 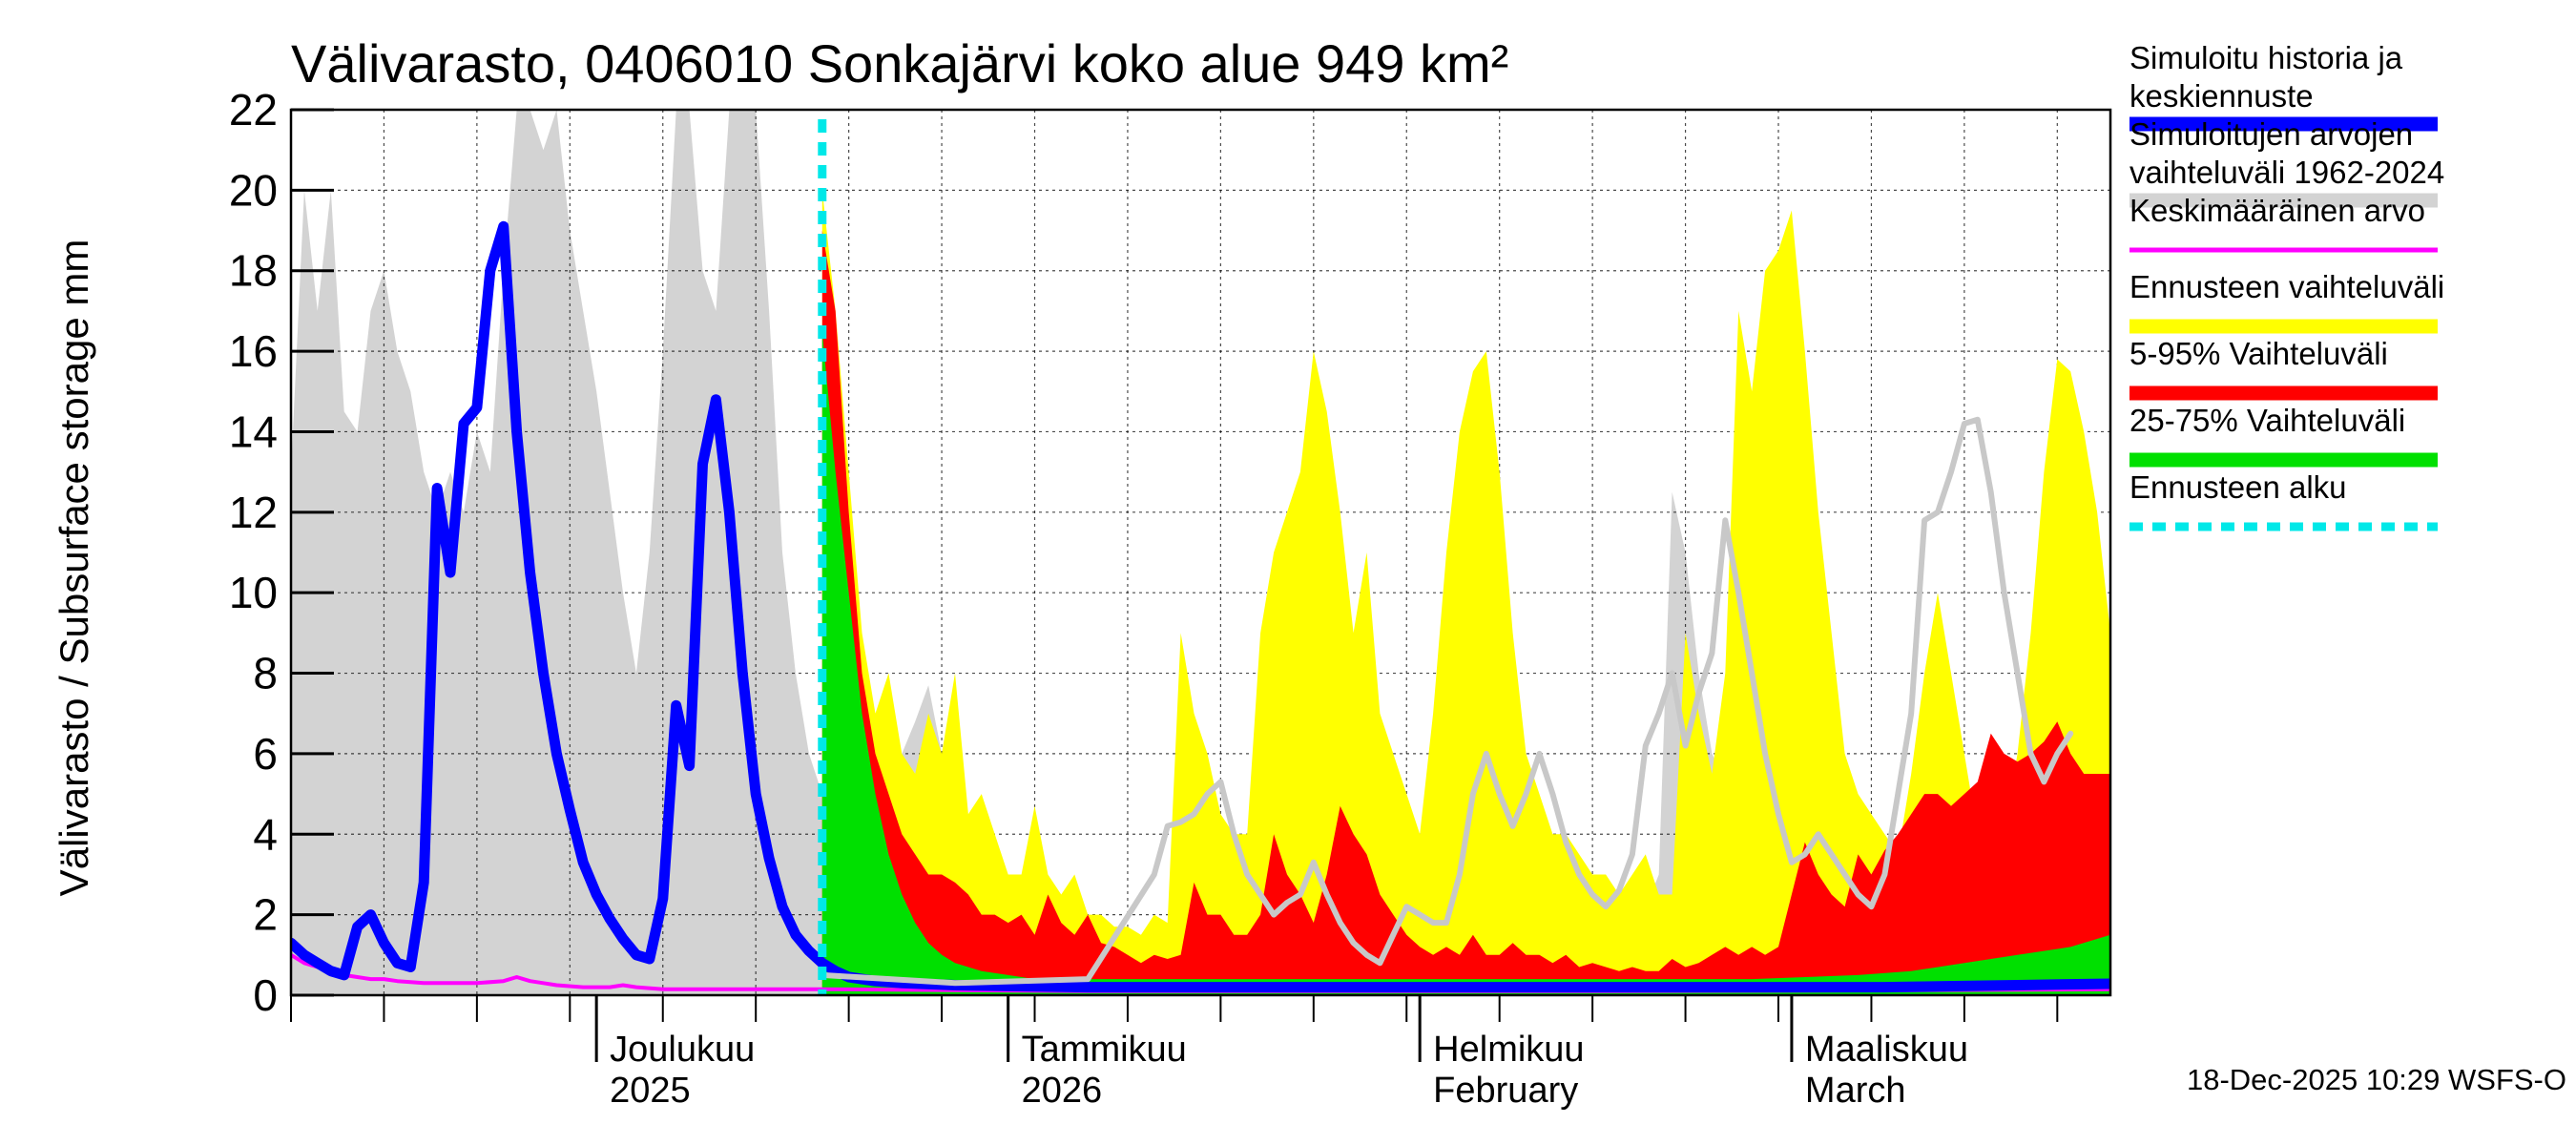 What do you see at coordinates (2221, 96) in the screenshot?
I see `legend-label-line2: keskiennuste` at bounding box center [2221, 96].